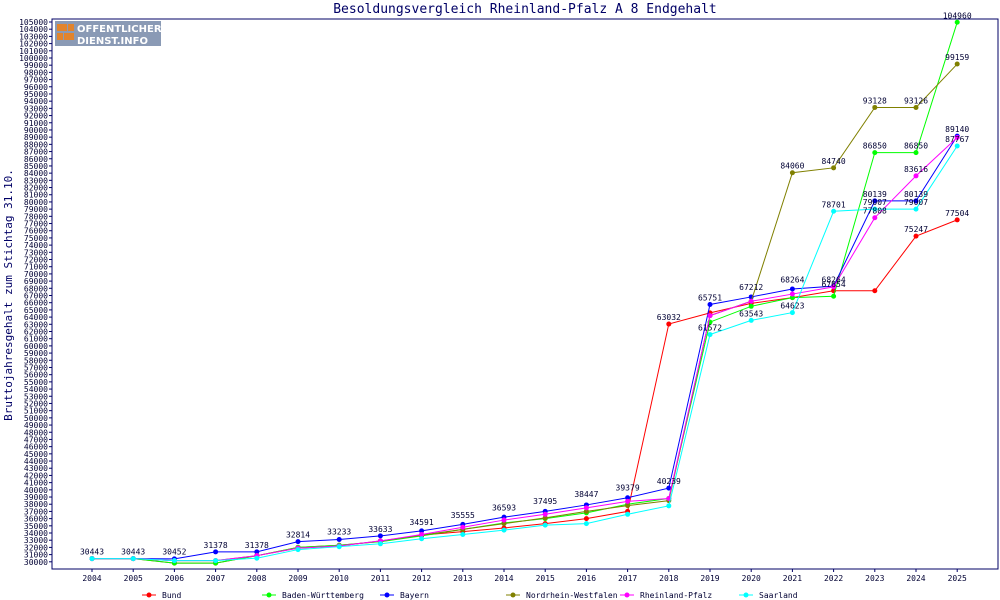 This screenshot has height=600, width=1000. Describe the element at coordinates (36, 101) in the screenshot. I see `y-tick-label: 94000` at that location.